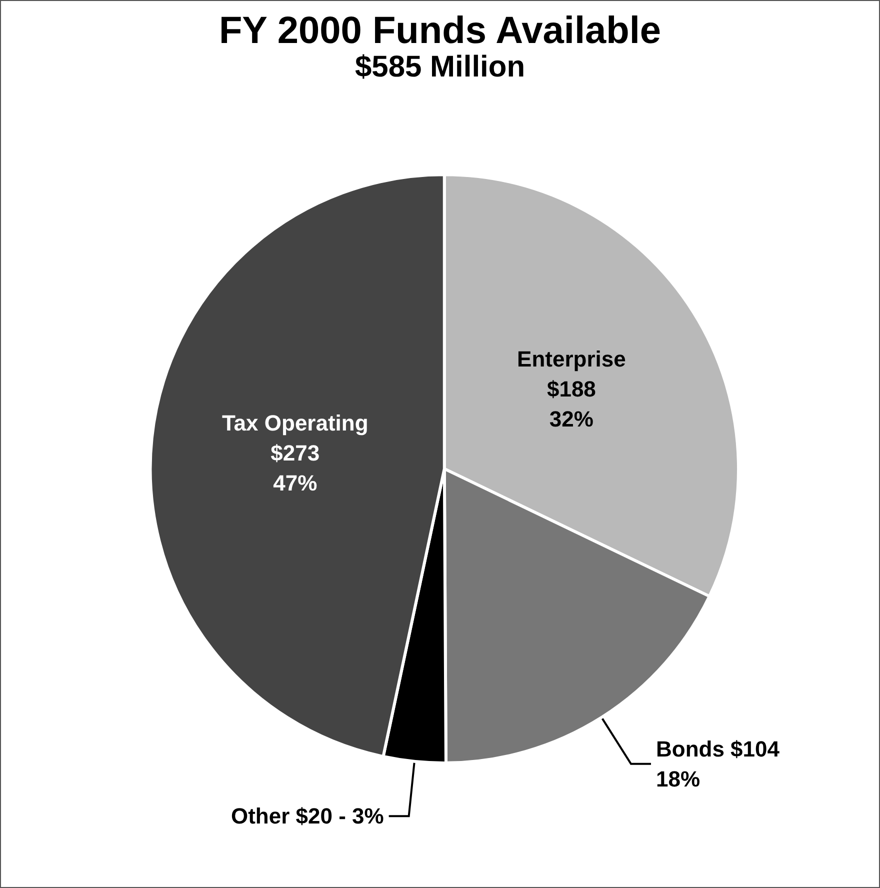 Image resolution: width=880 pixels, height=888 pixels. Describe the element at coordinates (295, 423) in the screenshot. I see `slice-label: Tax Operating` at that location.